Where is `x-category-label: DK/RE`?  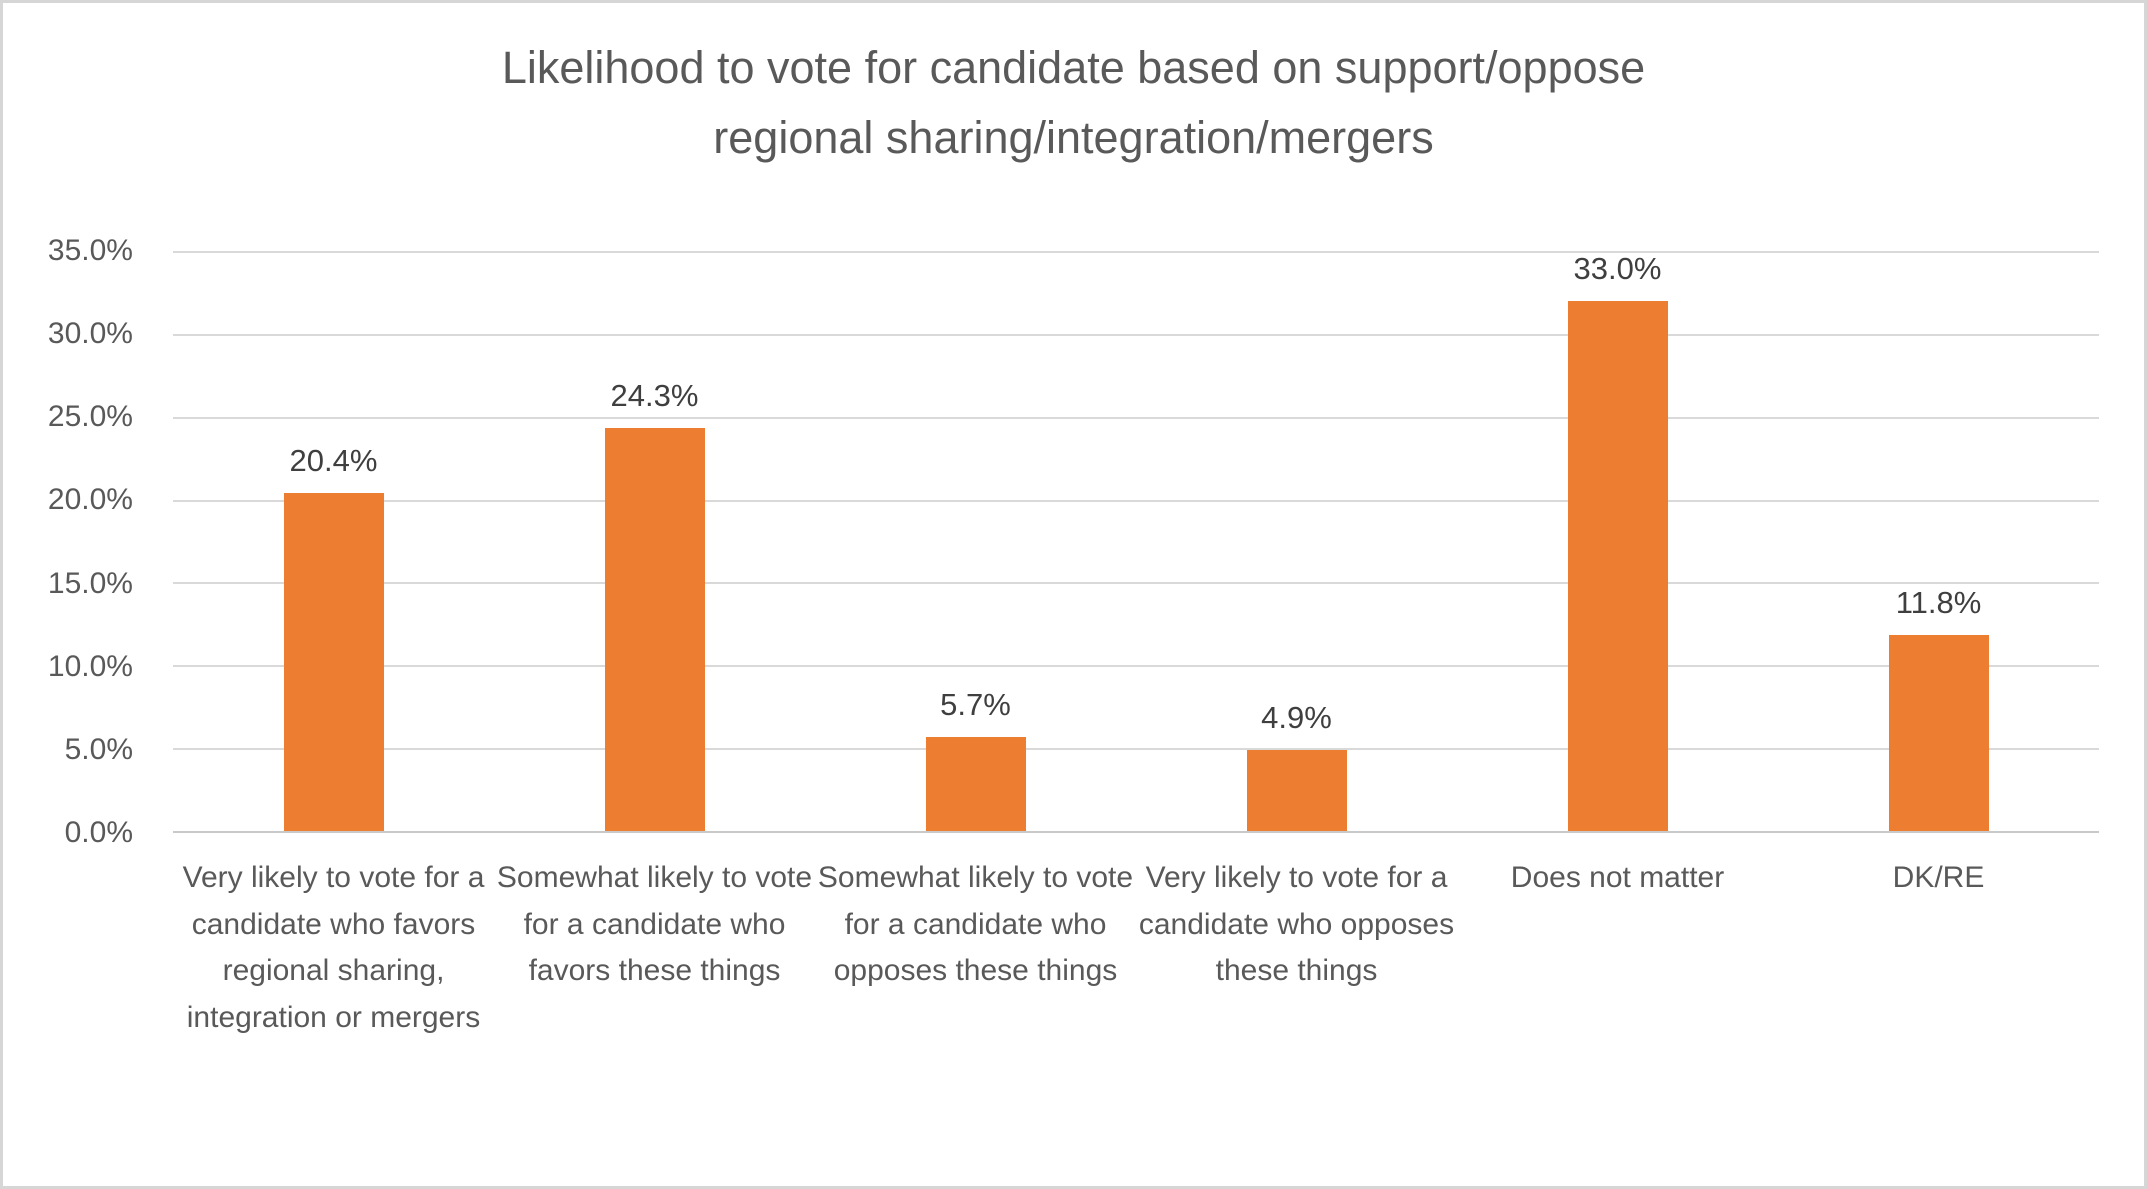 x-category-label: DK/RE is located at coordinates (1938, 877).